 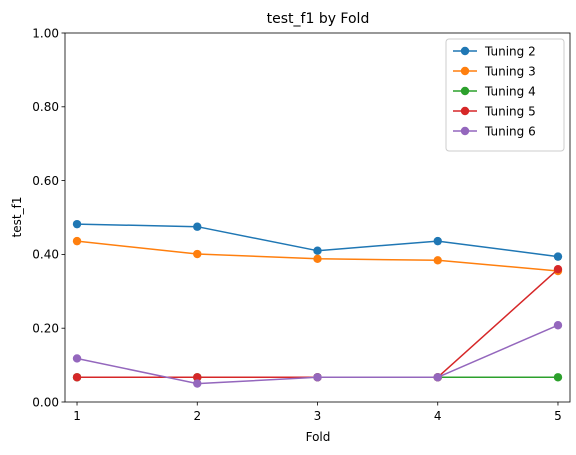 What do you see at coordinates (510, 71) in the screenshot?
I see `legend-label: Tuning 3` at bounding box center [510, 71].